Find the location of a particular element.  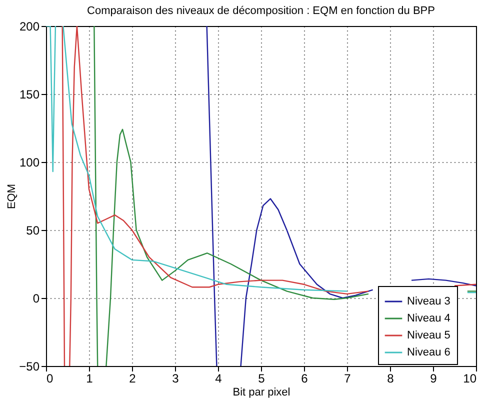

x-tick-label: 7 is located at coordinates (348, 379).